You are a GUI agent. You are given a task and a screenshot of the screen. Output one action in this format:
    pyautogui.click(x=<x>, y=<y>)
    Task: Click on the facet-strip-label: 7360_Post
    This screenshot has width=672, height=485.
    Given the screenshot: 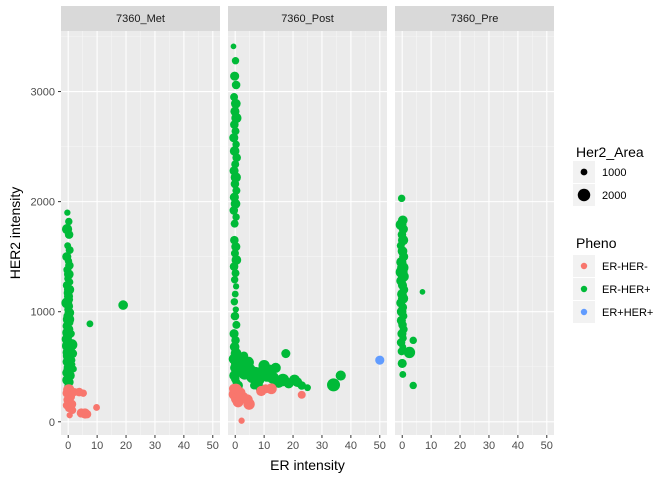 What is the action you would take?
    pyautogui.click(x=307, y=19)
    